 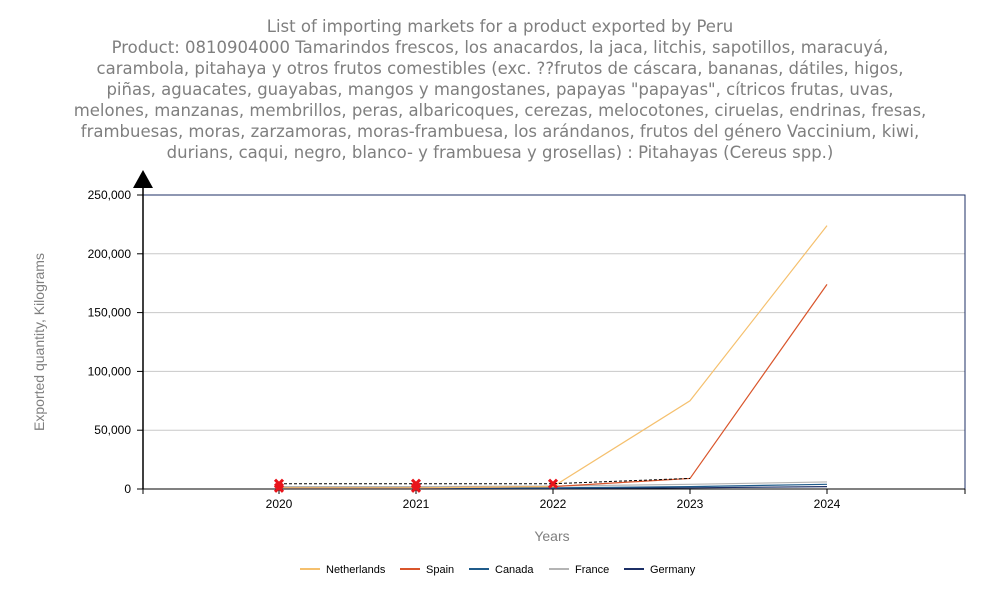 I want to click on legend-item-canada: Canada, so click(x=501, y=570).